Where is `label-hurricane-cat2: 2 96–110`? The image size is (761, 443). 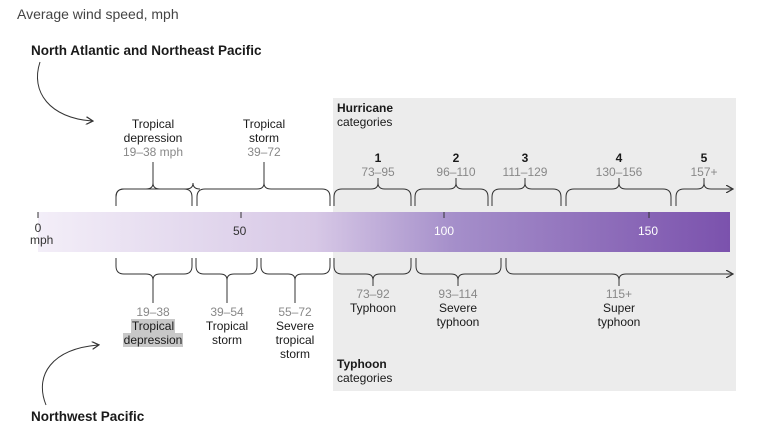
label-hurricane-cat2: 2 96–110 is located at coordinates (456, 165).